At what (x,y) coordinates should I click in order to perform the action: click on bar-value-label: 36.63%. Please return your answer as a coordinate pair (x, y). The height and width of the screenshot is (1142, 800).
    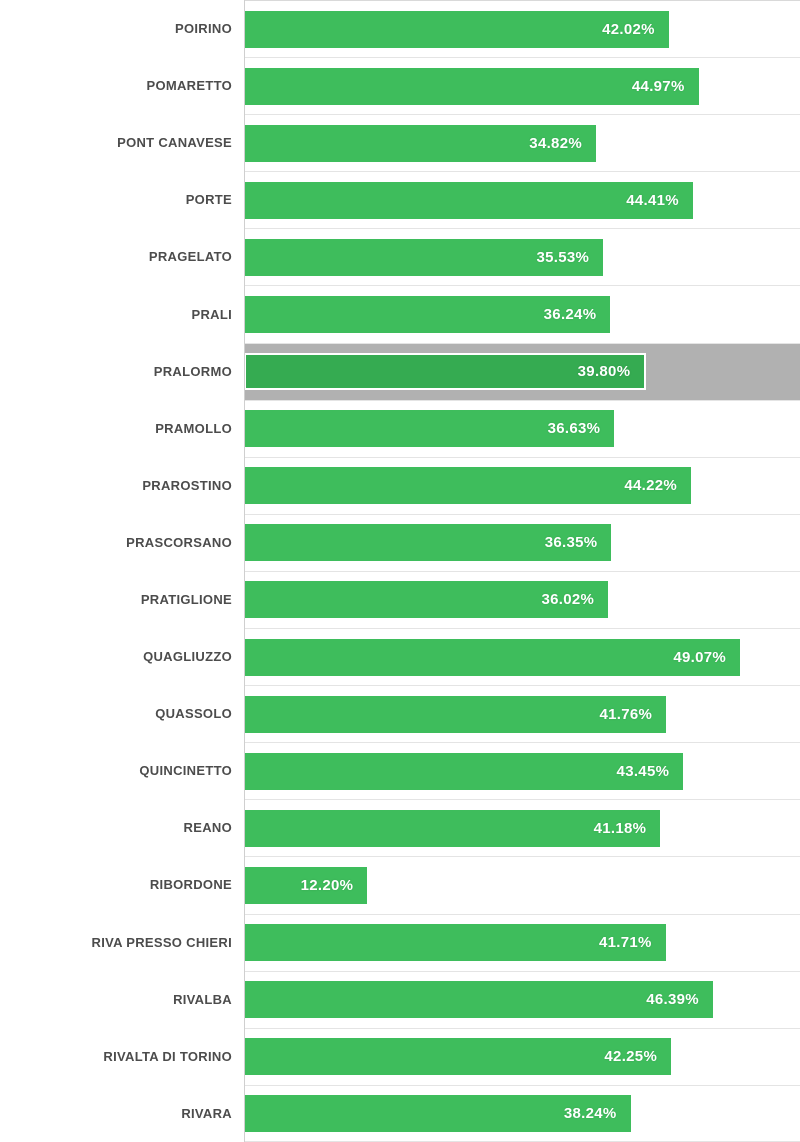
    Looking at the image, I should click on (574, 429).